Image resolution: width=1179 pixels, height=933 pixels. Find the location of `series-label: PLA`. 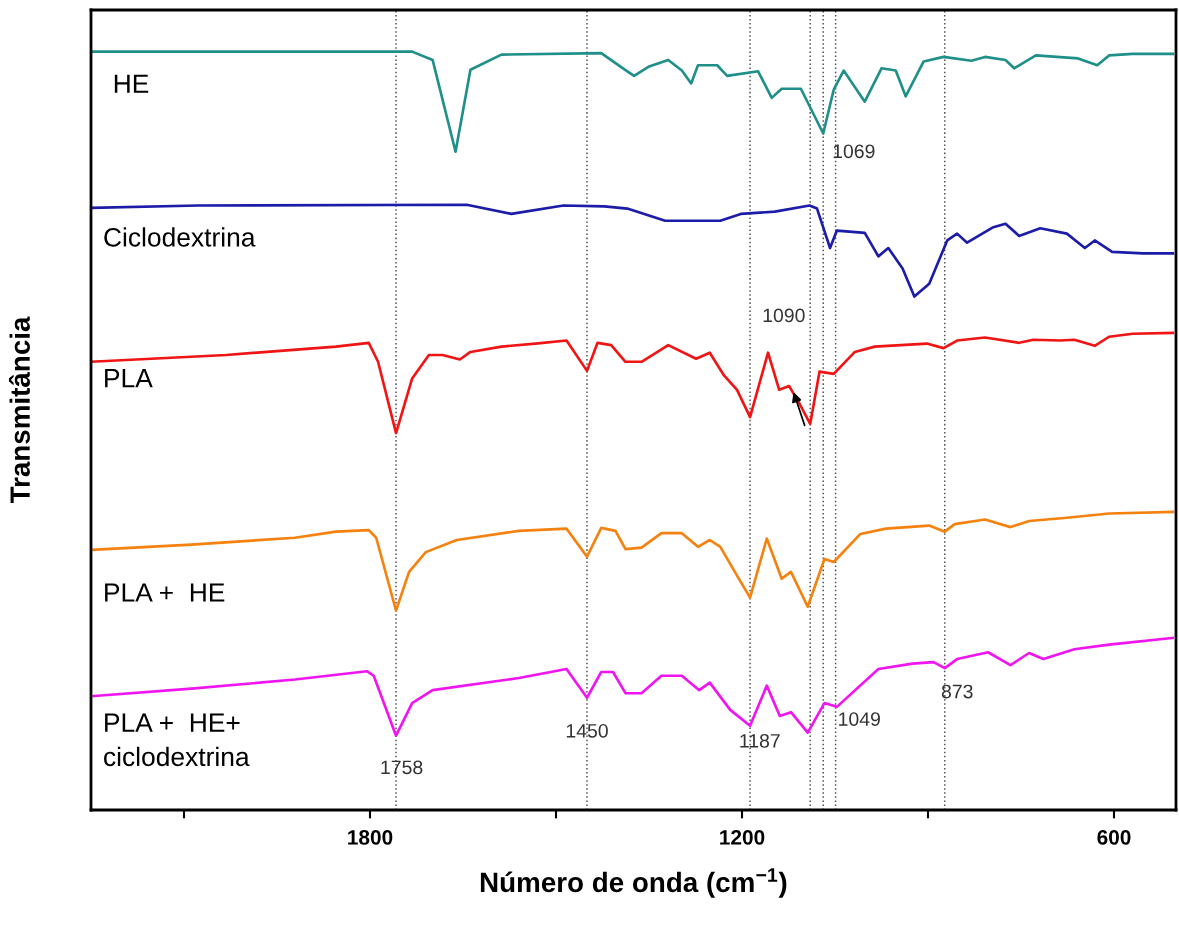

series-label: PLA is located at coordinates (129, 378).